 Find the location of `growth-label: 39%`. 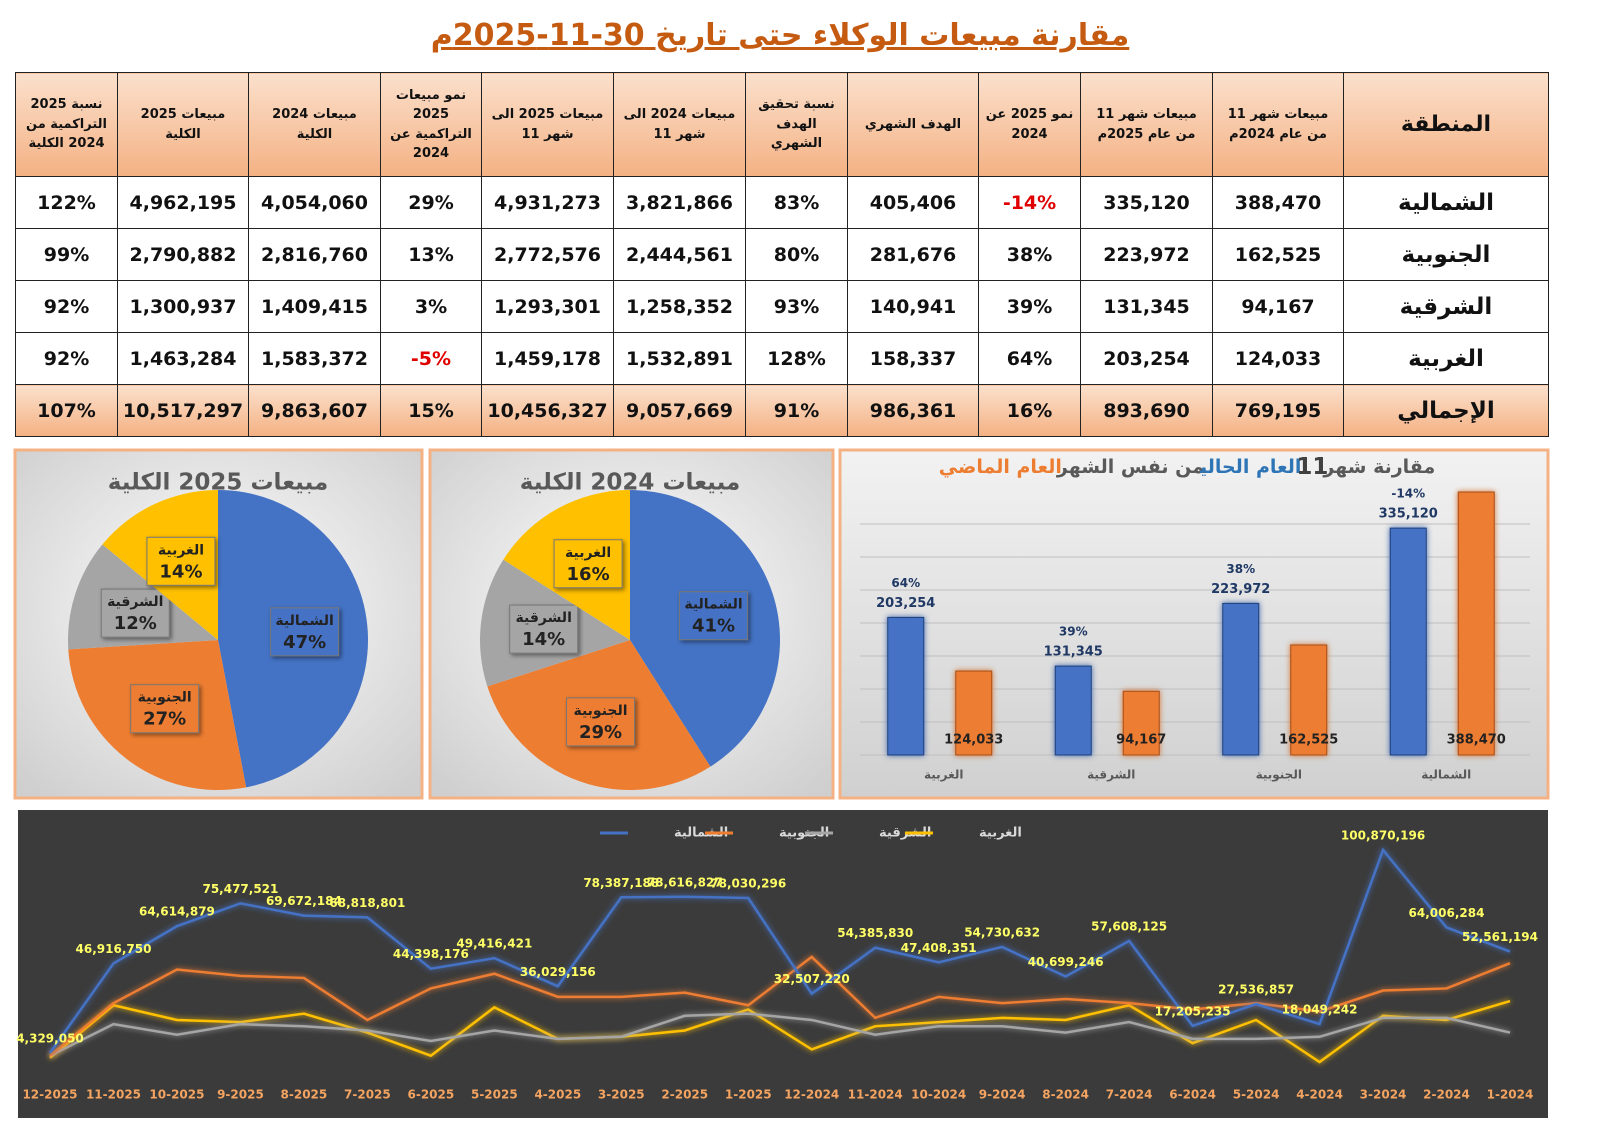

growth-label: 39% is located at coordinates (1073, 632).